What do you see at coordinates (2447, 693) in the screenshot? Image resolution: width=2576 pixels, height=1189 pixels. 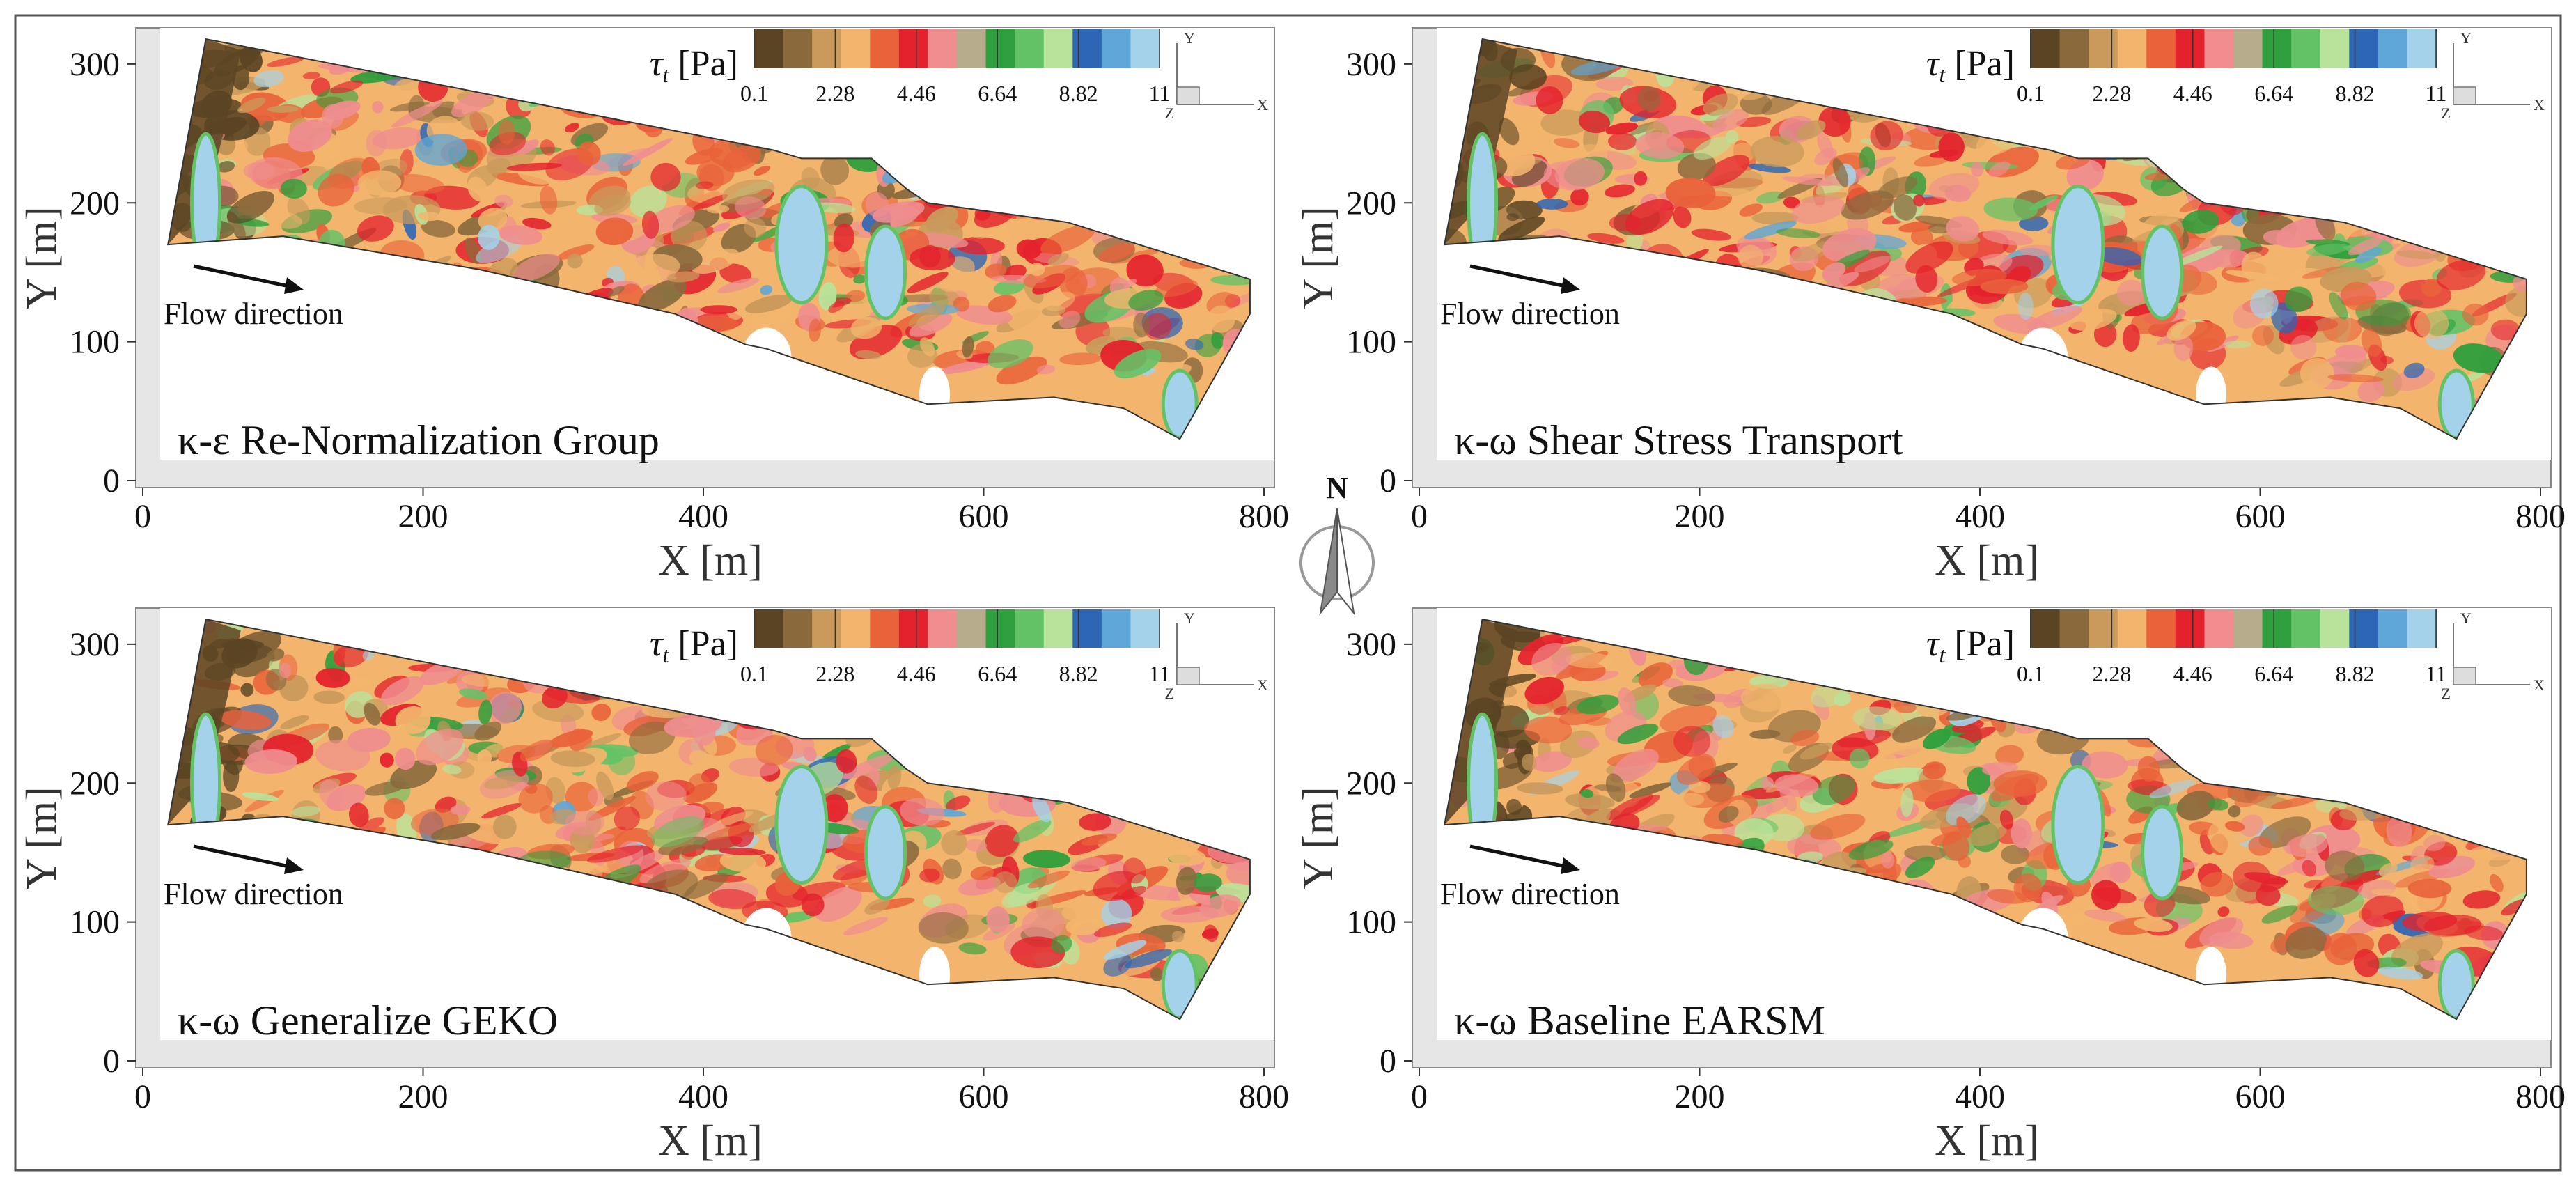 I see `triad-z-label: Z` at bounding box center [2447, 693].